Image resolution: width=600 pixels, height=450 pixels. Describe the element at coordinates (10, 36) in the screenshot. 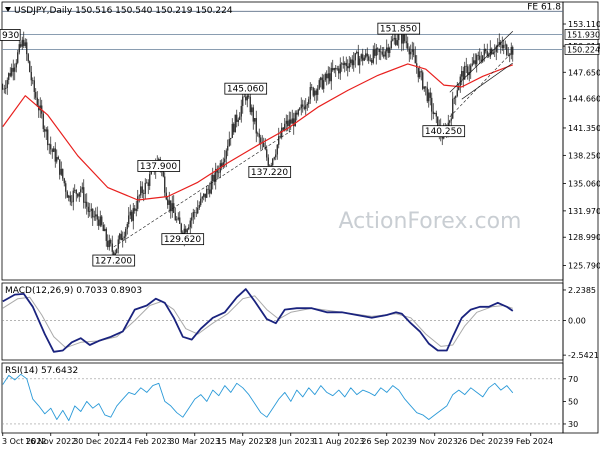

I see `annotation-label-0: 930` at that location.